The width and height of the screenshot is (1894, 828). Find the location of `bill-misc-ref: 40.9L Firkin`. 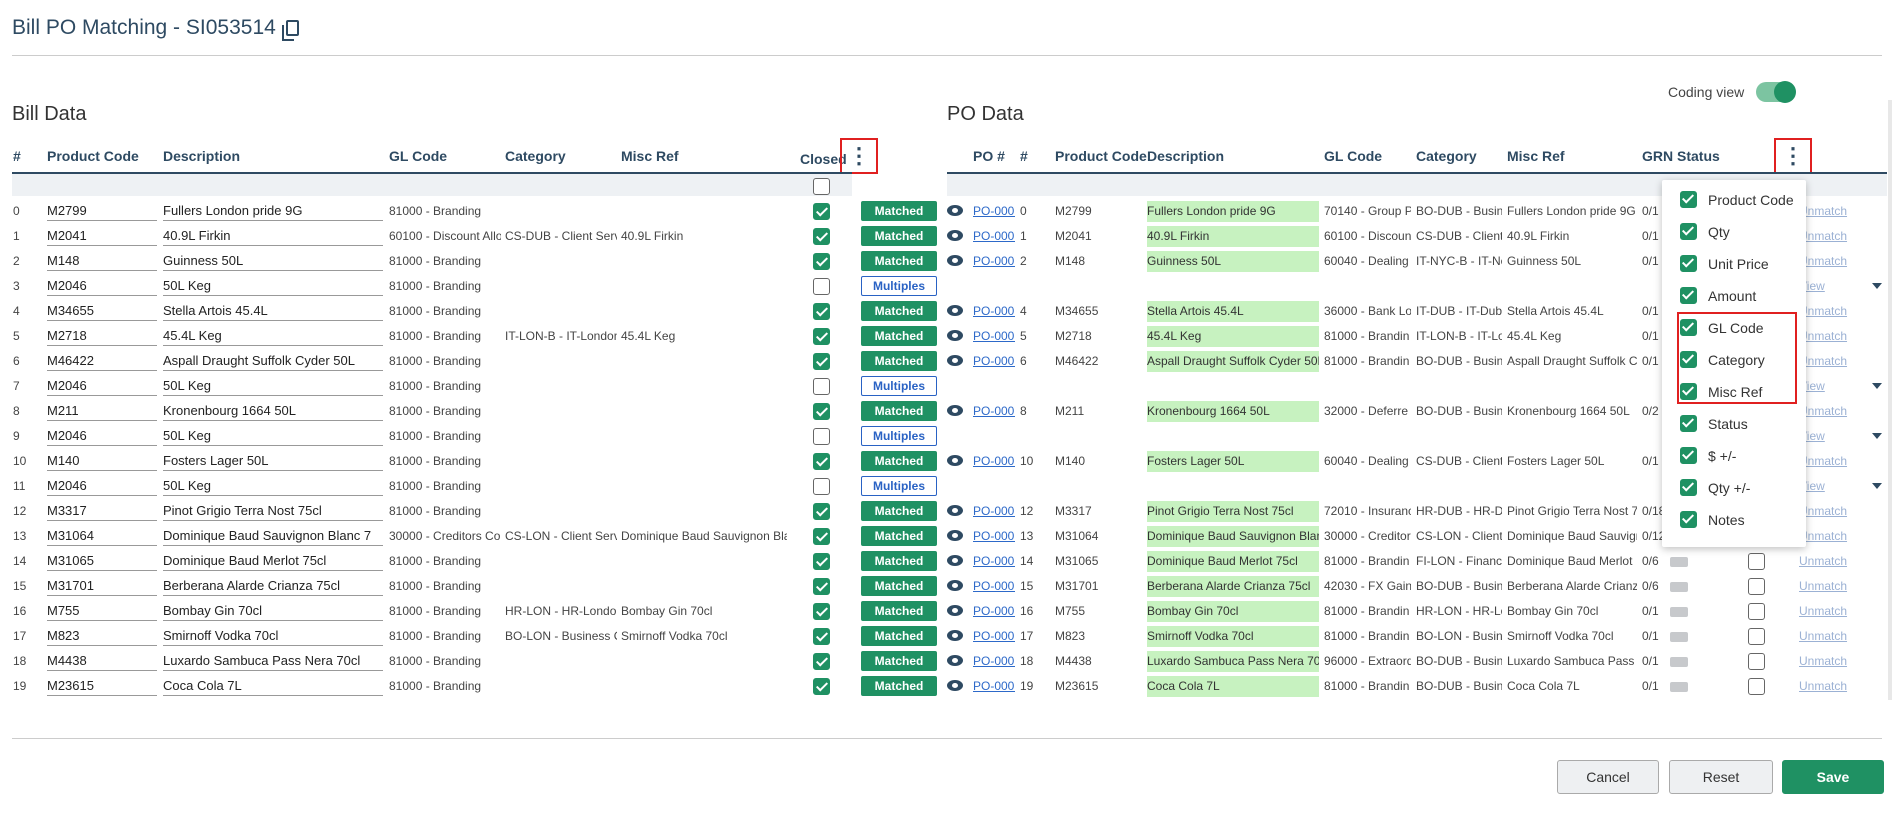

bill-misc-ref: 40.9L Firkin is located at coordinates (652, 236).